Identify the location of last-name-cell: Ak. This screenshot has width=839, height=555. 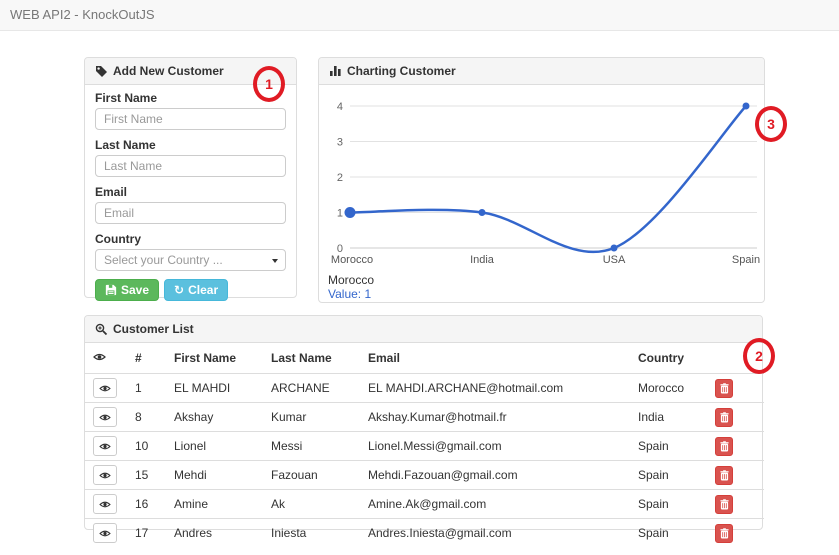
(311, 504).